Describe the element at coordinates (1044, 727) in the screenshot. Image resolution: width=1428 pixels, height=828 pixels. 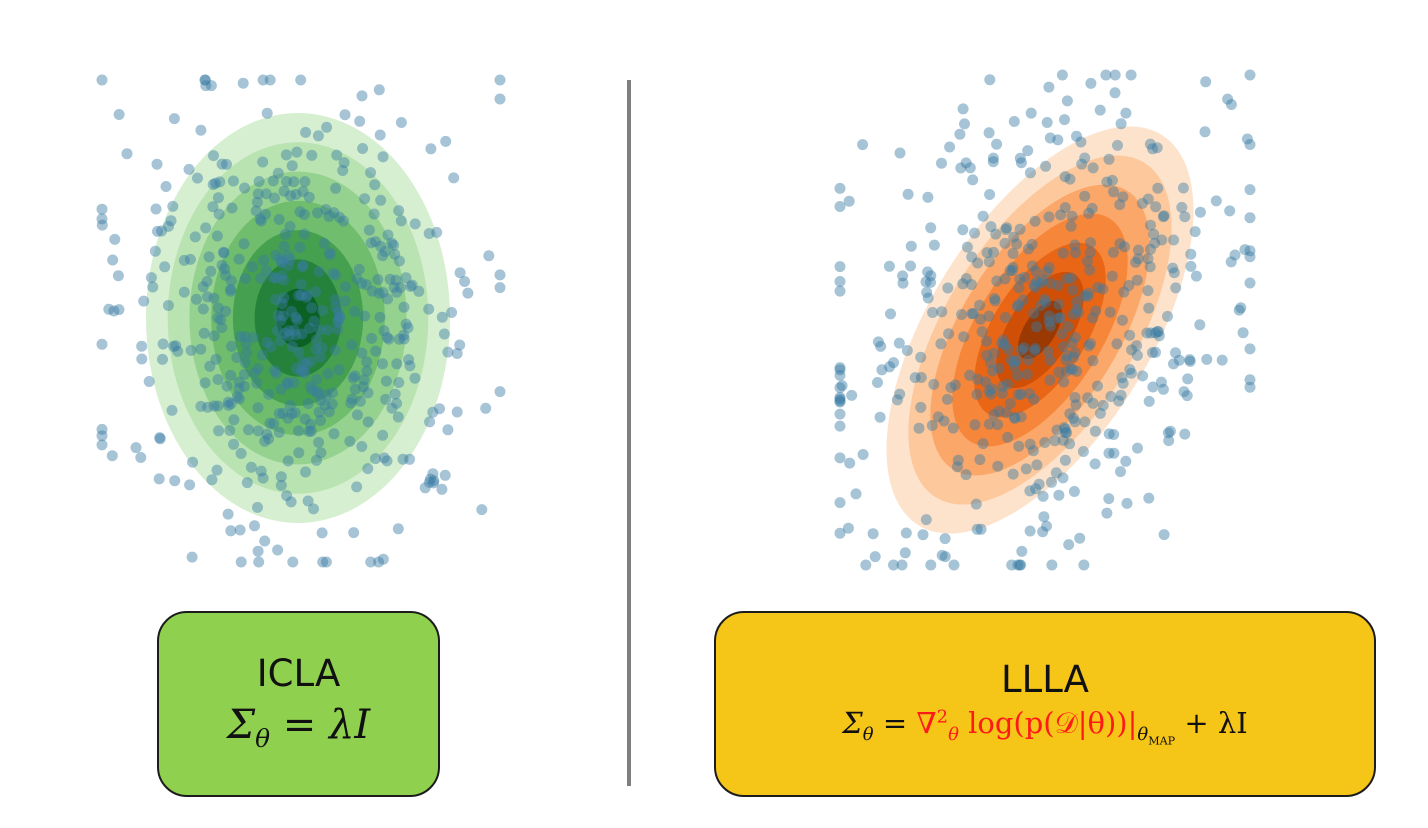
I see `llla-formula: Σθ = ∇2θ log(p(𝒟|θ))|θMAP + λI` at that location.